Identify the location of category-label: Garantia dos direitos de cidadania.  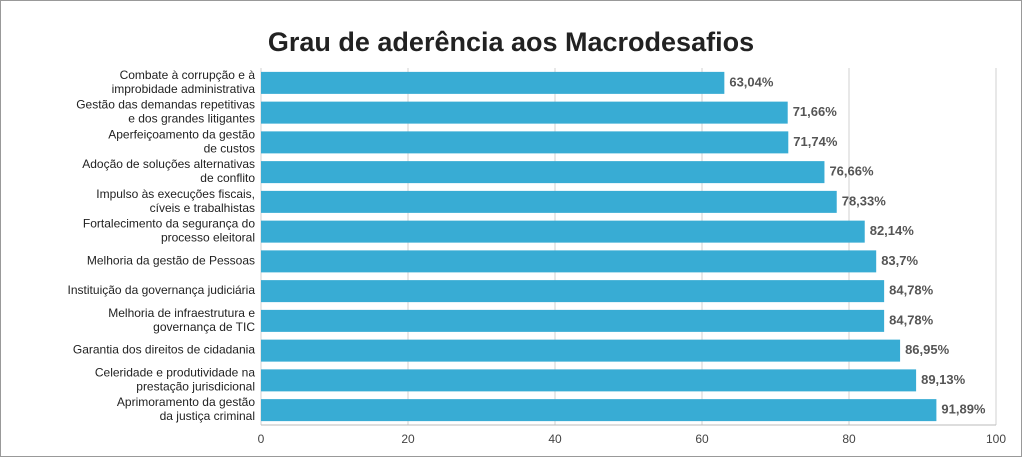
(164, 350).